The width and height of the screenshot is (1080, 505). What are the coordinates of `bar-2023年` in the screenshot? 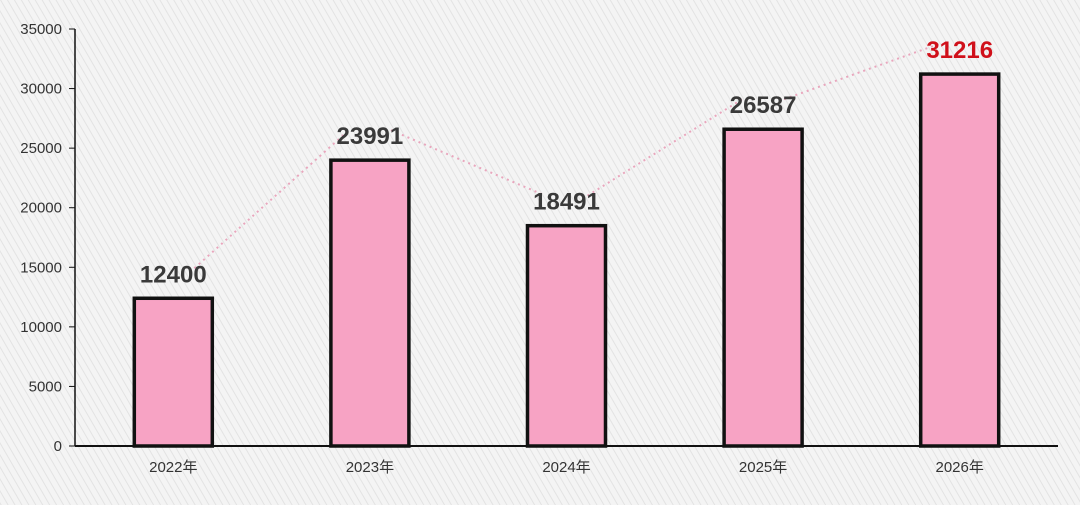 It's located at (370, 303).